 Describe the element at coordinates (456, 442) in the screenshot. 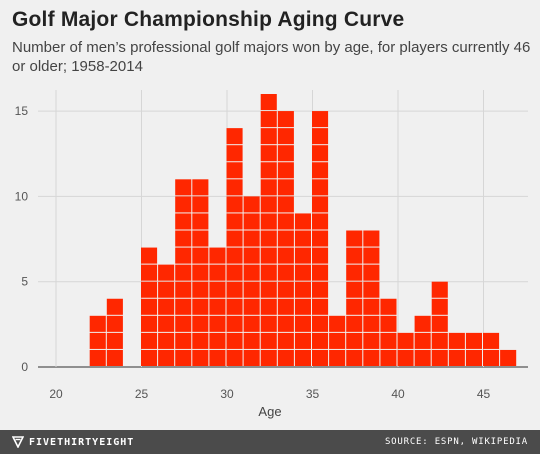

I see `source-note: SOURCE: ESPN, WIKIPEDIA` at that location.